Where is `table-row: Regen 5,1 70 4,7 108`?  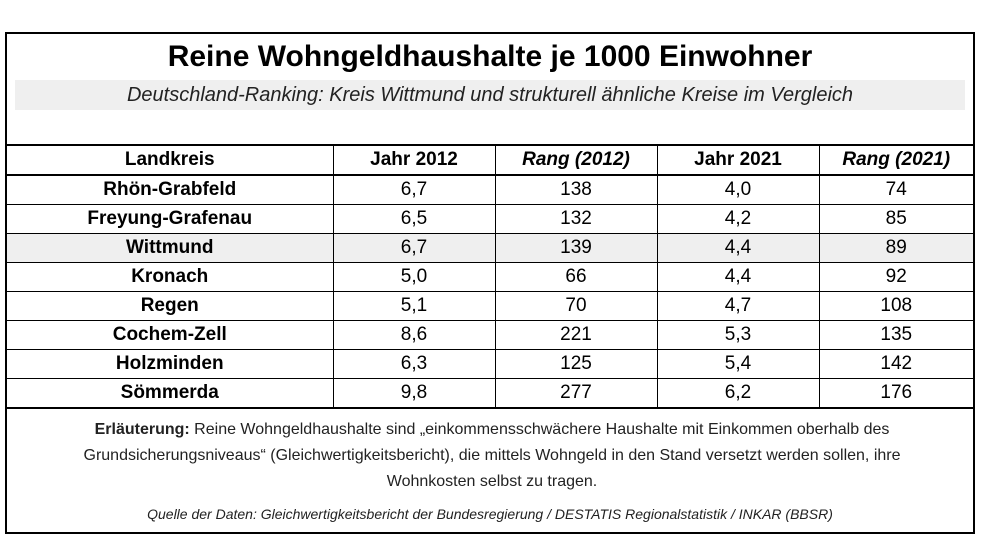 table-row: Regen 5,1 70 4,7 108 is located at coordinates (490, 306).